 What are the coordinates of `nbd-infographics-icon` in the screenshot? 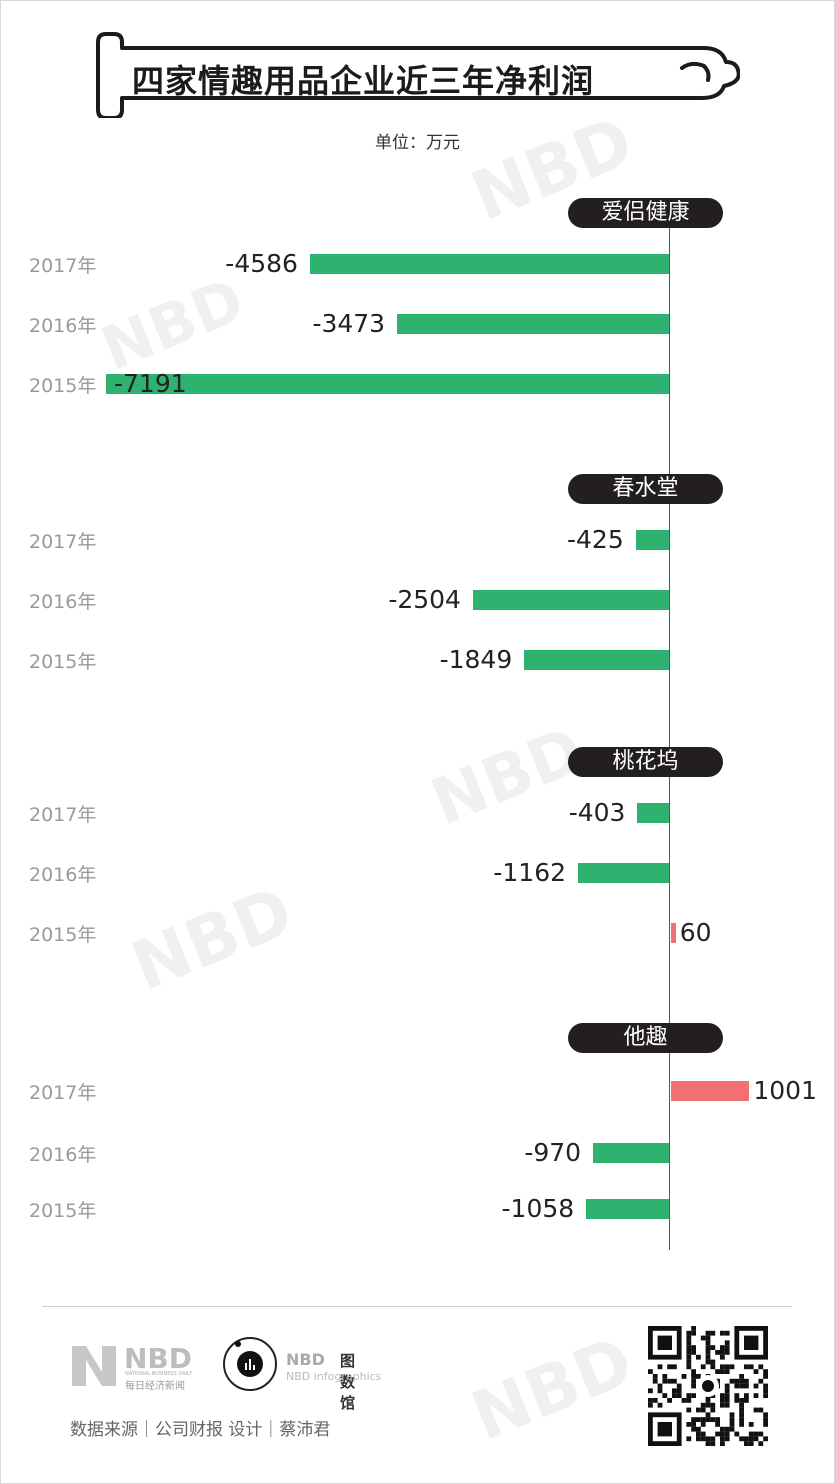 It's located at (250, 1364).